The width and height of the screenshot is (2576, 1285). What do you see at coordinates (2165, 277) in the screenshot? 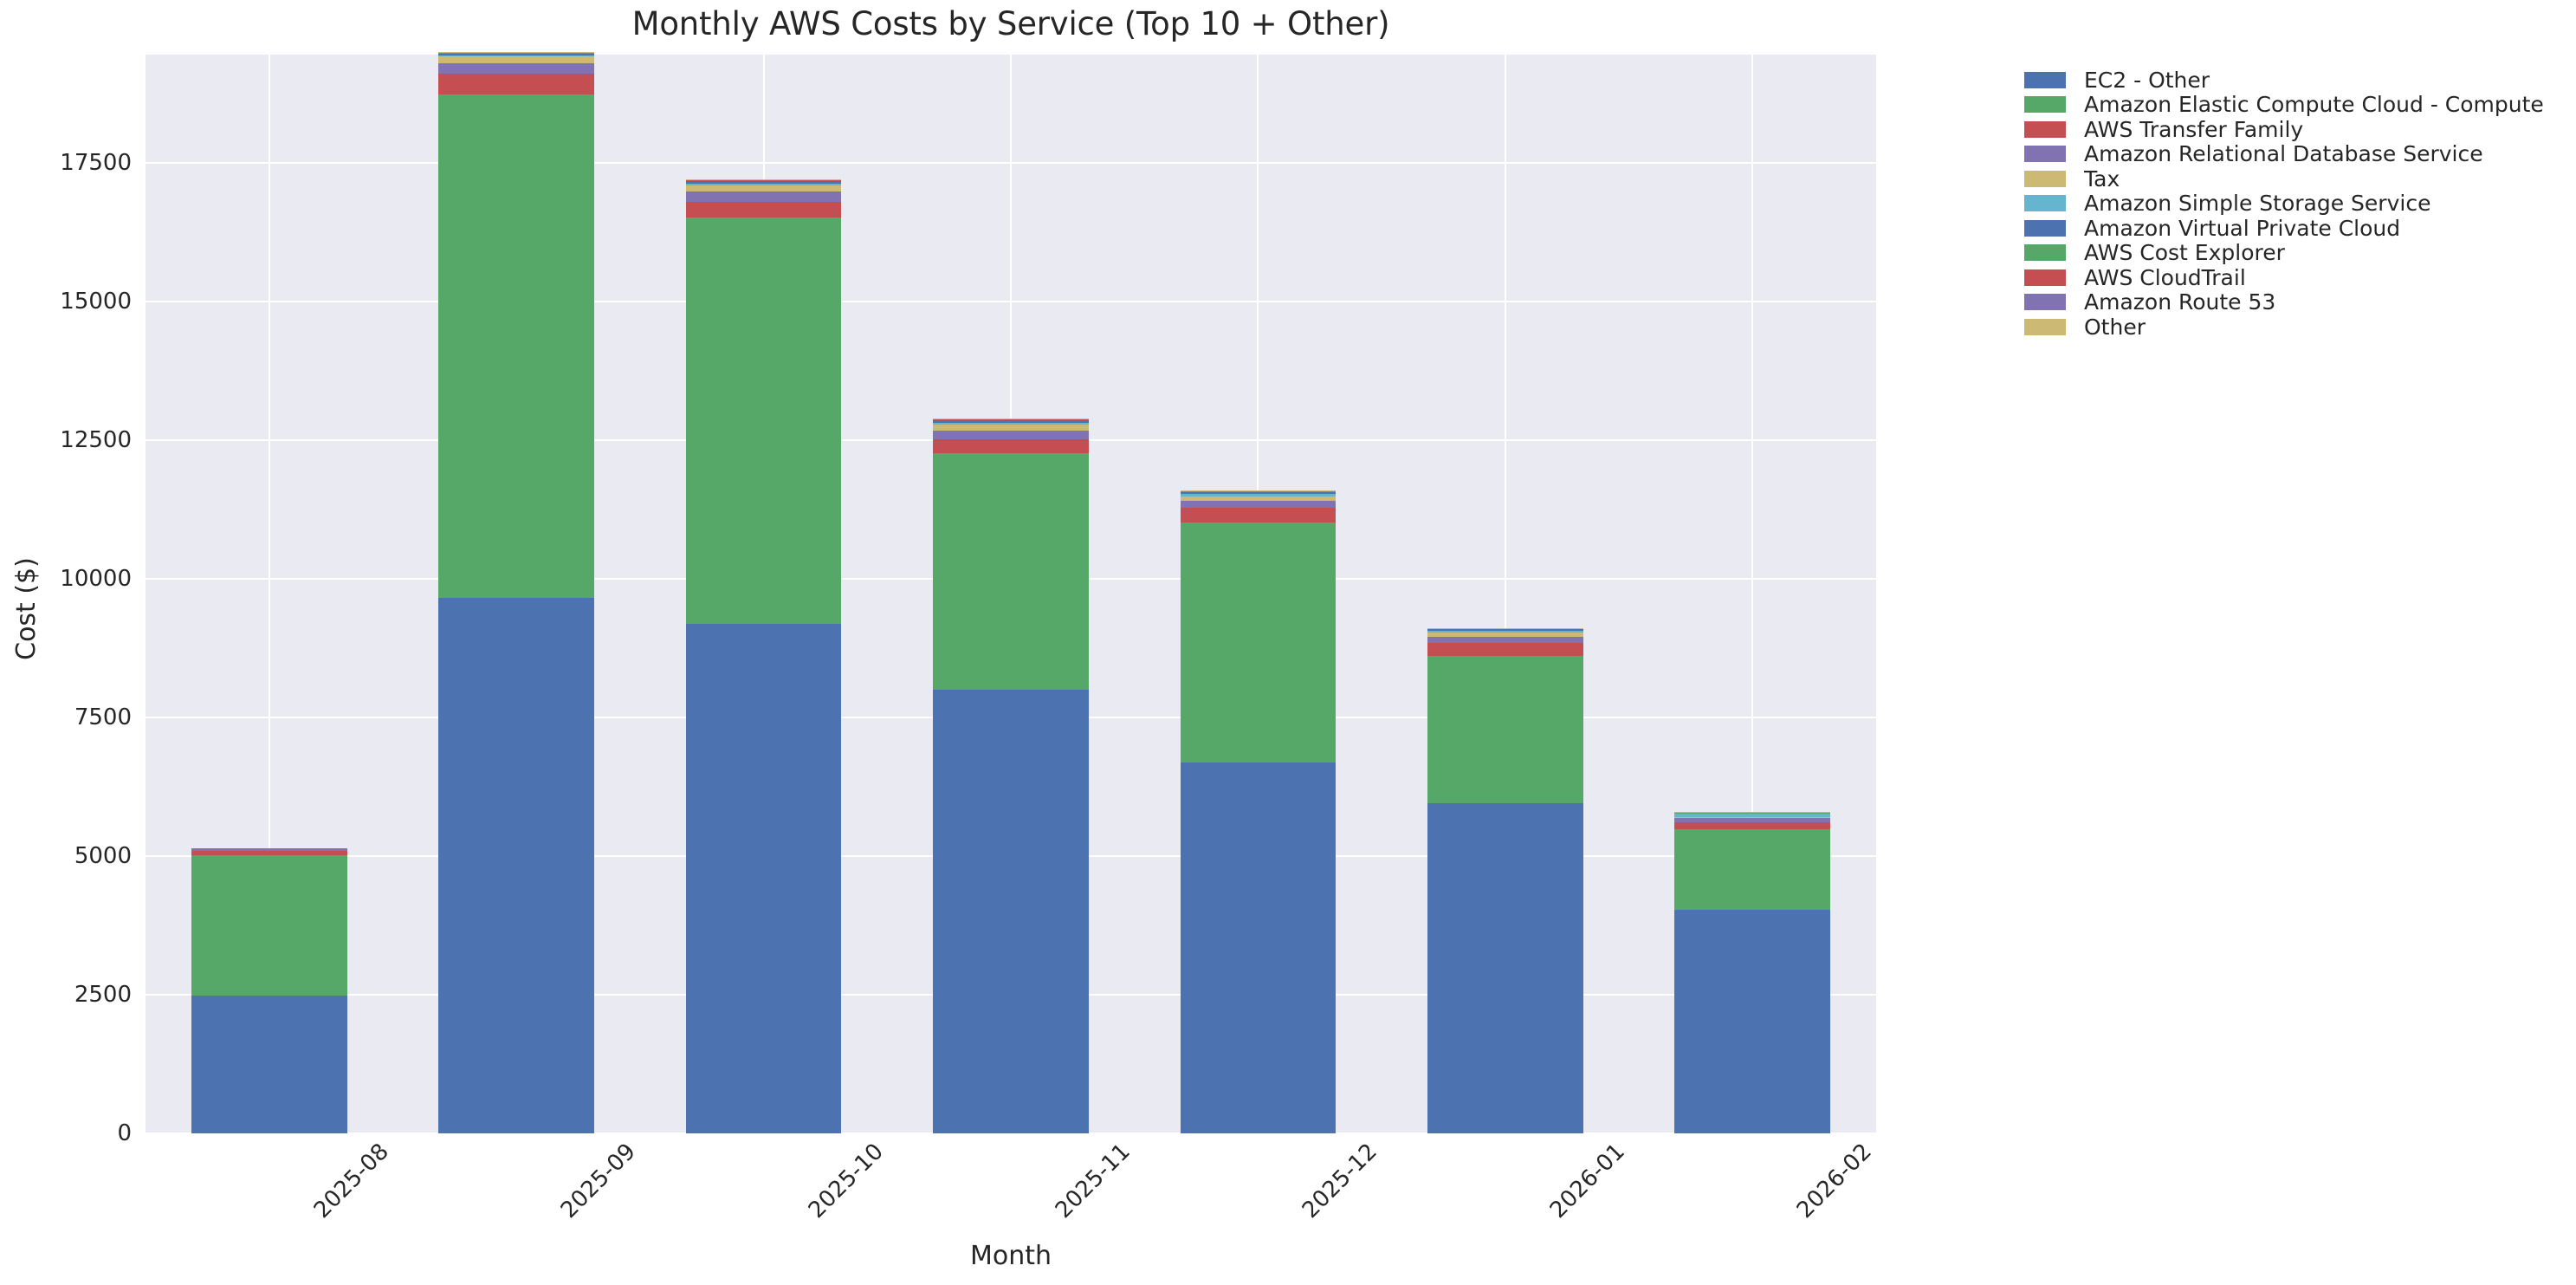
I see `legend-label: AWS CloudTrail` at bounding box center [2165, 277].